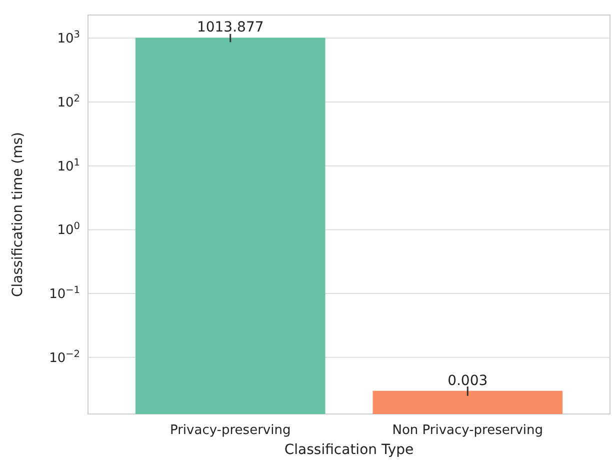 The height and width of the screenshot is (466, 613). Describe the element at coordinates (468, 430) in the screenshot. I see `x-tick-label: Non Privacy-preserving` at that location.